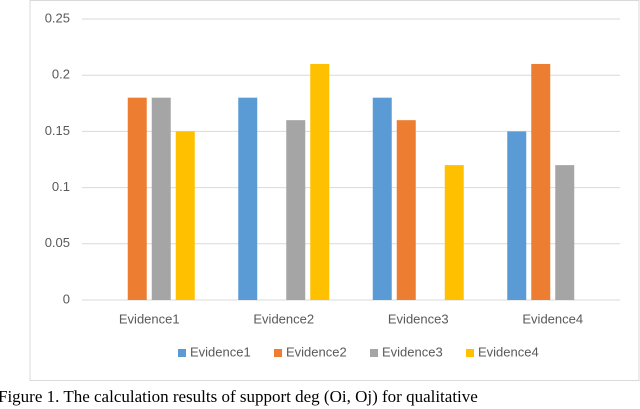  I want to click on legend-label: Evidence2, so click(316, 351).